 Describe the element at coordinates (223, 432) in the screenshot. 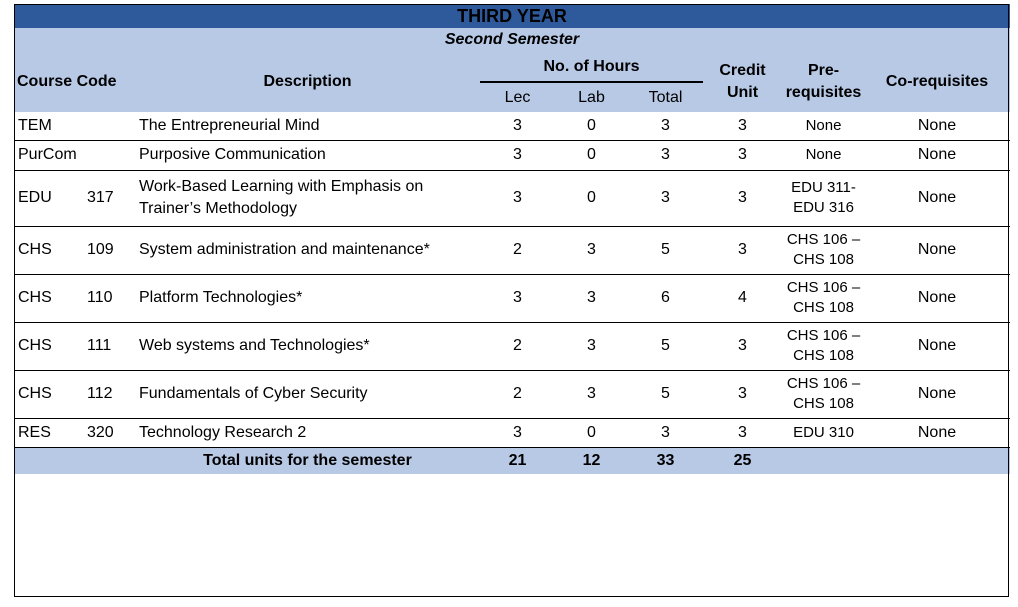

I see `course-description-line: Technology Research 2` at that location.